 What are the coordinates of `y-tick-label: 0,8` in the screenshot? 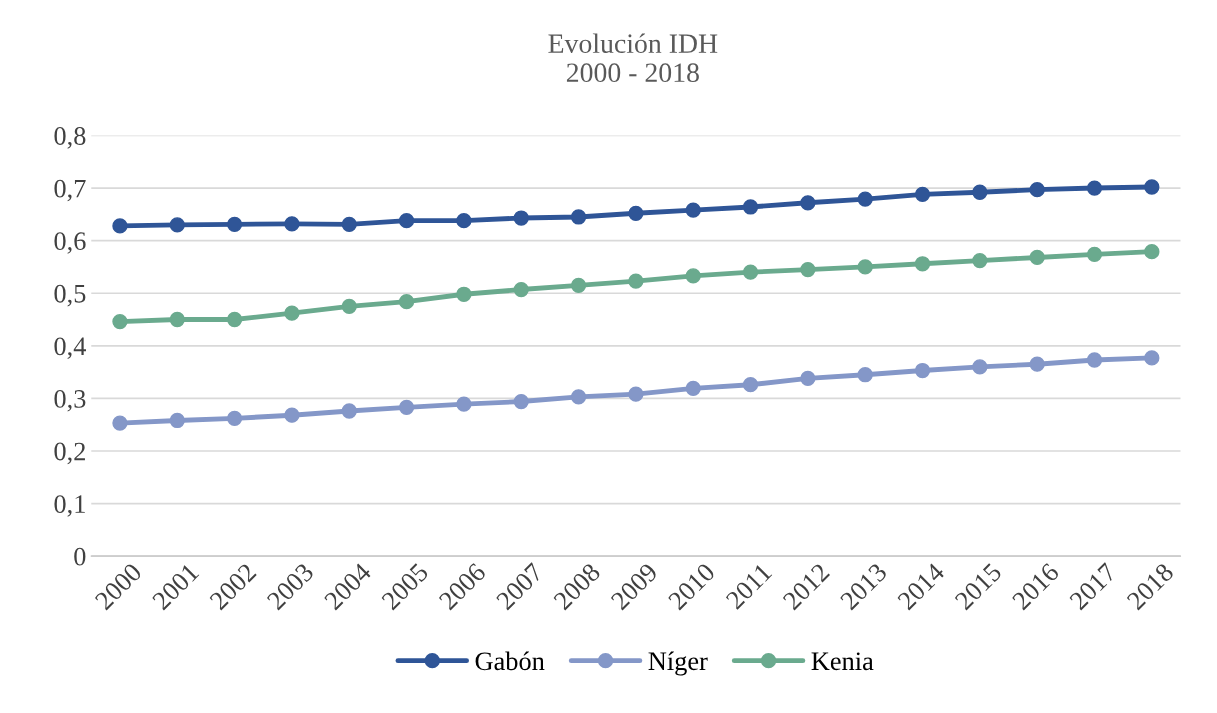 It's located at (70, 138).